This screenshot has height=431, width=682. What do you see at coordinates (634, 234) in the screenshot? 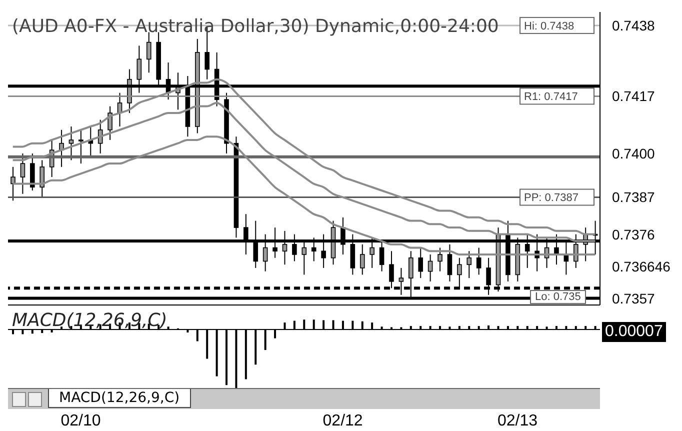
I see `y-tick-label: 0.7376` at bounding box center [634, 234].